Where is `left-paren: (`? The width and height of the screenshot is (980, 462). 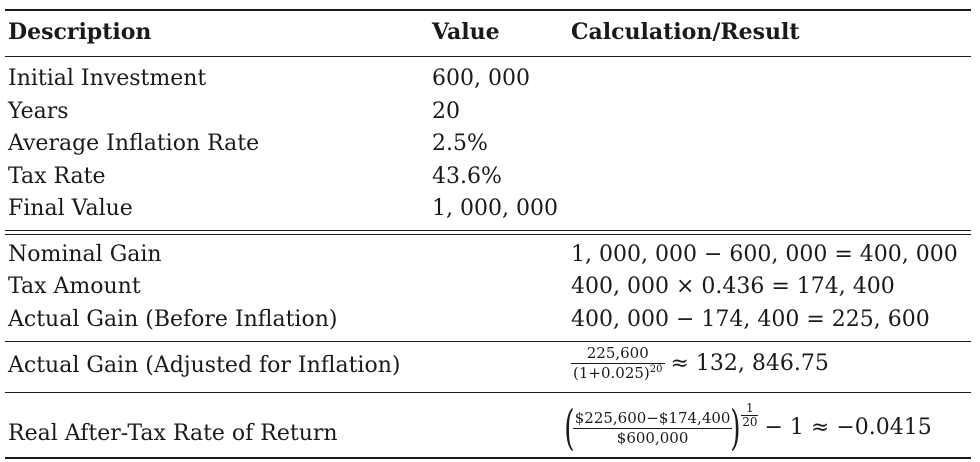 left-paren: ( is located at coordinates (569, 428).